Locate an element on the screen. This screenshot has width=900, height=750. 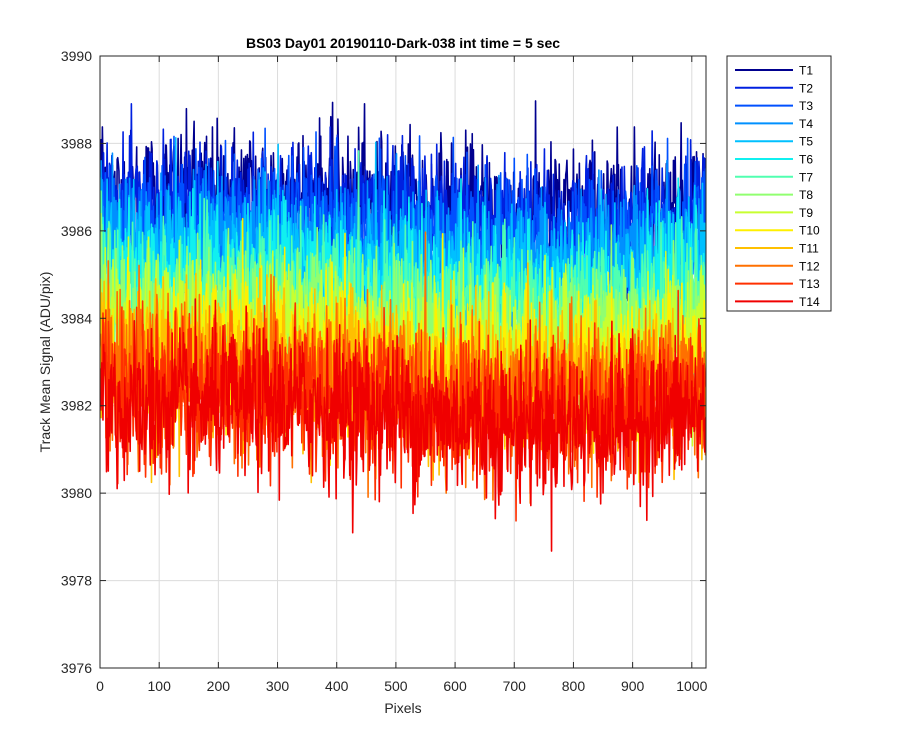
x-tick-label: 600 is located at coordinates (455, 686).